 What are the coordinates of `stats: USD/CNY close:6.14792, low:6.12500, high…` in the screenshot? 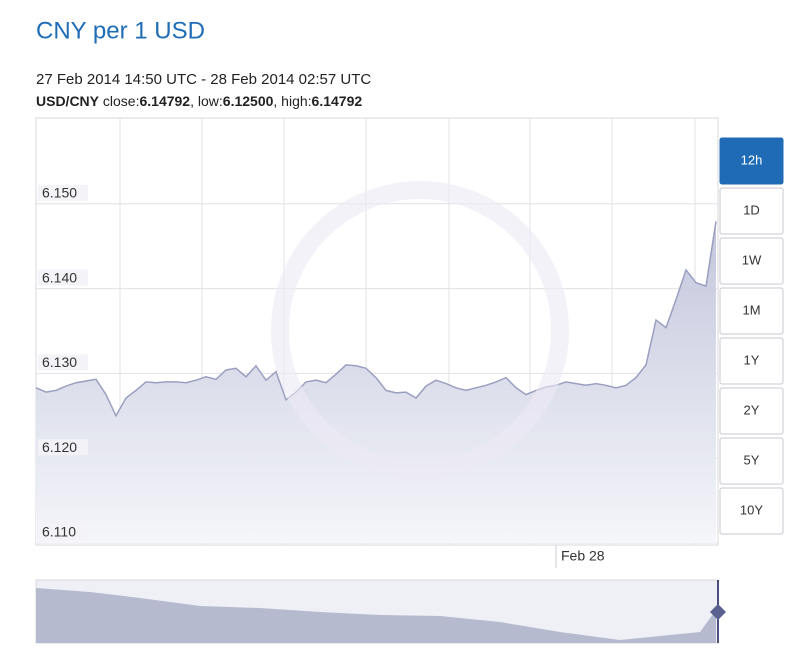 It's located at (199, 101).